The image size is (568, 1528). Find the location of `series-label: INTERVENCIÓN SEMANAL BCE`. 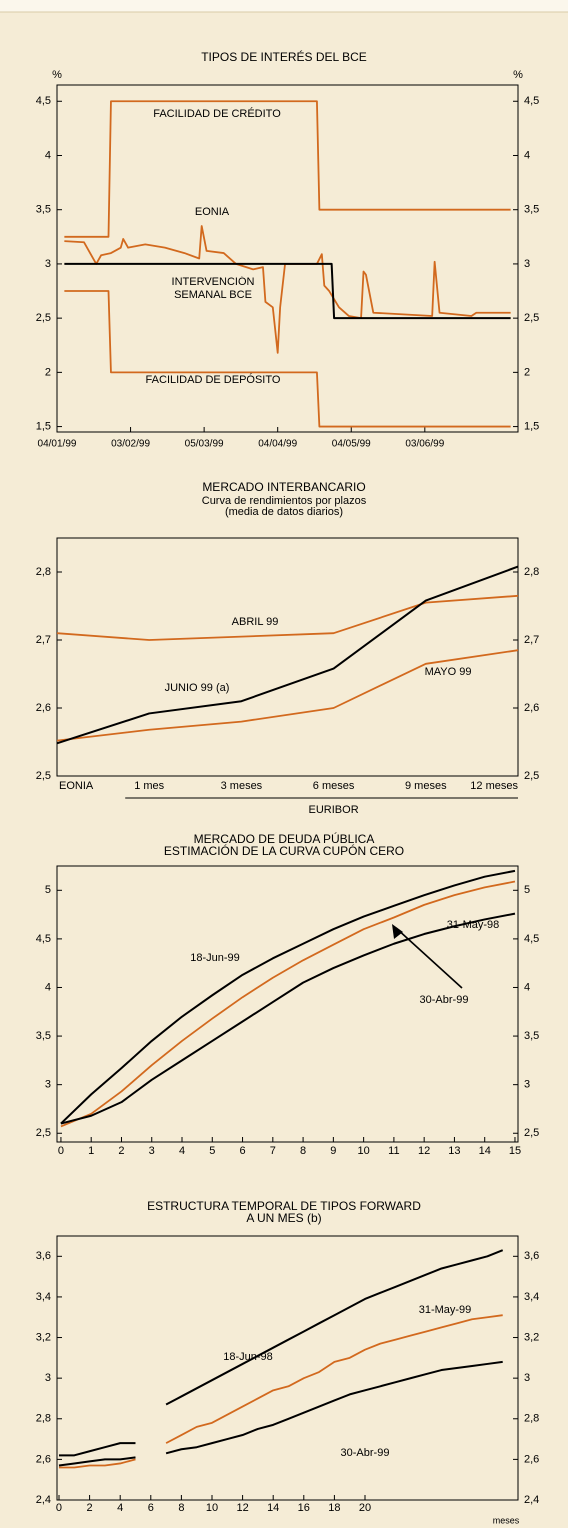

series-label: INTERVENCIÓN SEMANAL BCE is located at coordinates (213, 288).